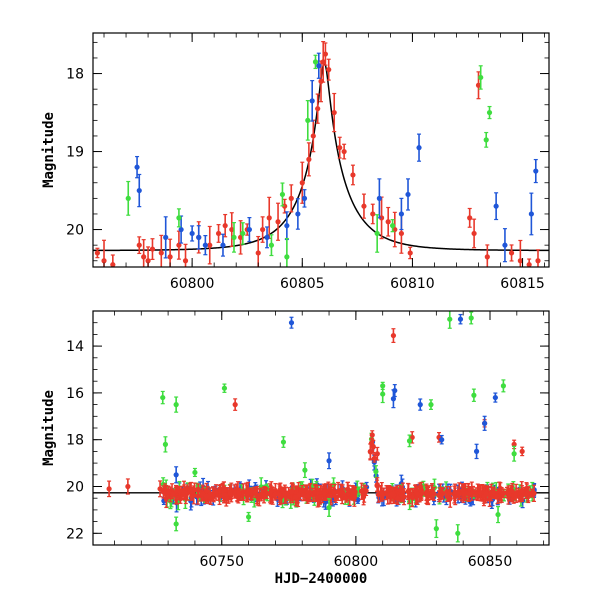  I want to click on y-tick-label: 18, so click(75, 441).